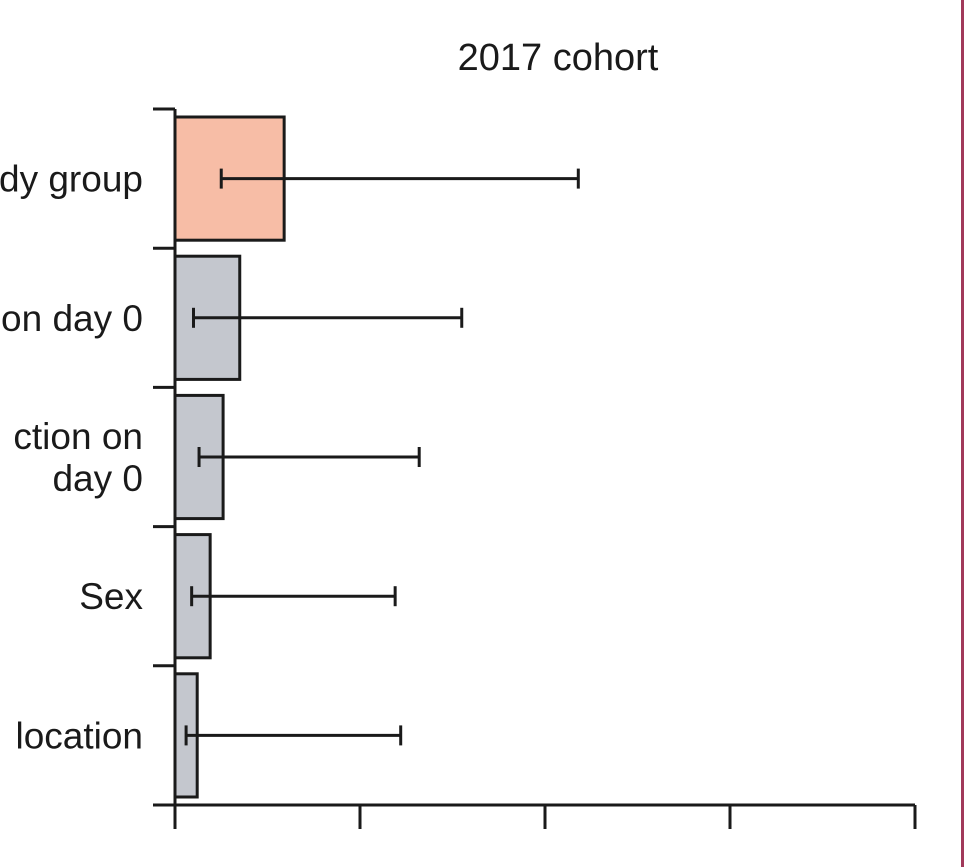 Image resolution: width=968 pixels, height=867 pixels. I want to click on category-label-2: ction on day 0, so click(78, 457).